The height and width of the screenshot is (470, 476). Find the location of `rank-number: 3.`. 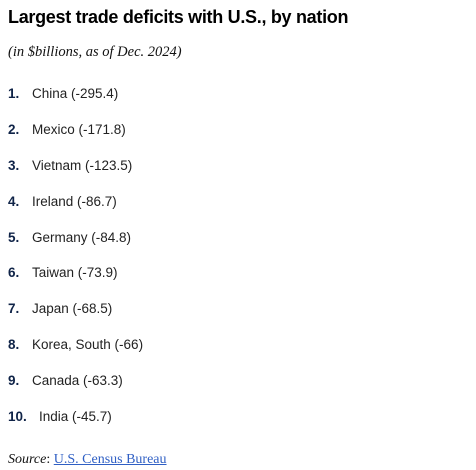

rank-number: 3. is located at coordinates (14, 165).